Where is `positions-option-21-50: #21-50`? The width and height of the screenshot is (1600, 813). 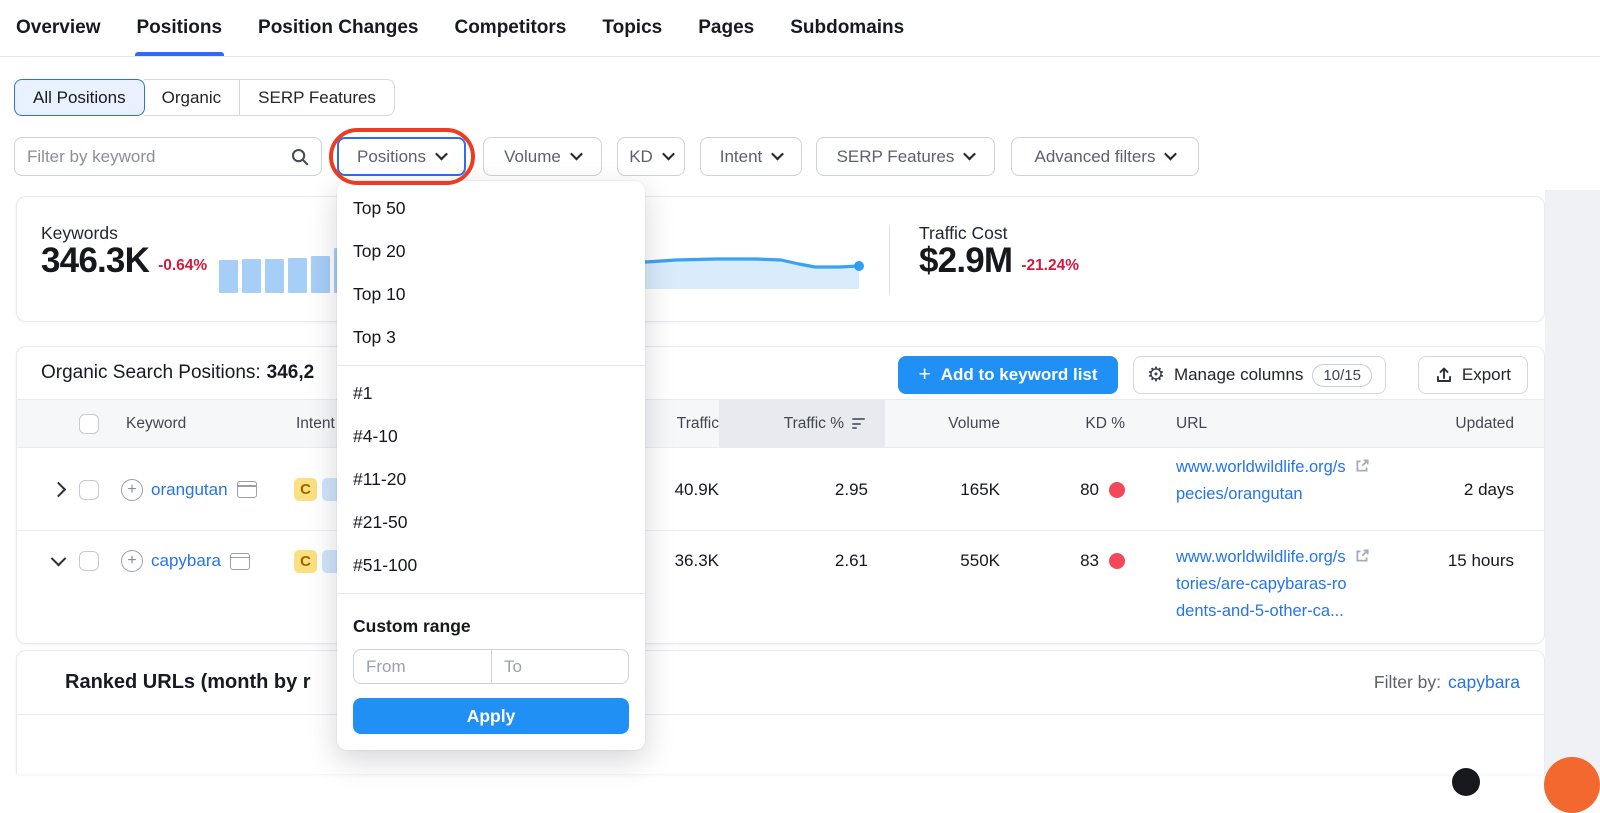
positions-option-21-50: #21-50 is located at coordinates (380, 522).